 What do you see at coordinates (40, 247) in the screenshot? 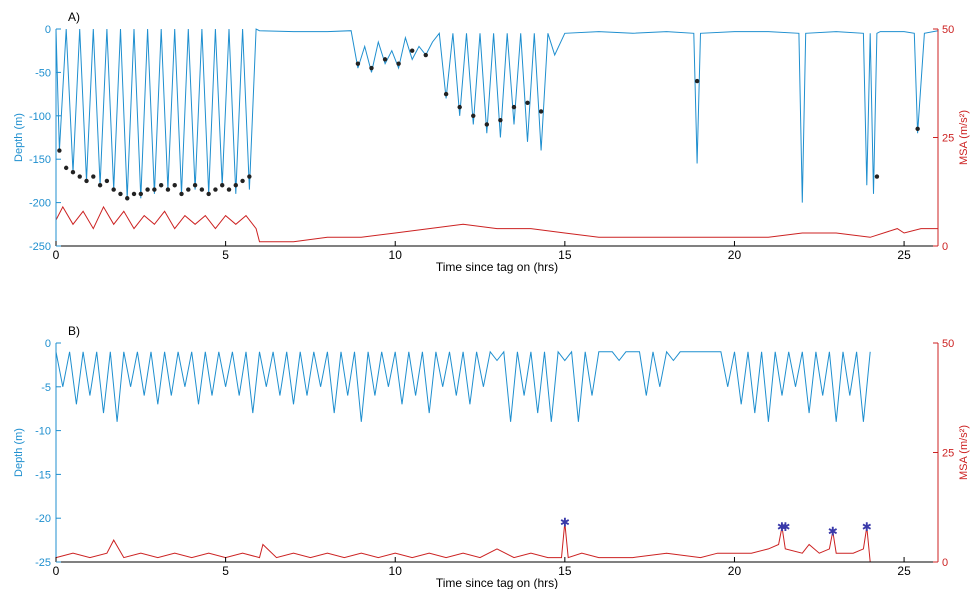
I see `y-left-tick-label: -250` at bounding box center [40, 247].